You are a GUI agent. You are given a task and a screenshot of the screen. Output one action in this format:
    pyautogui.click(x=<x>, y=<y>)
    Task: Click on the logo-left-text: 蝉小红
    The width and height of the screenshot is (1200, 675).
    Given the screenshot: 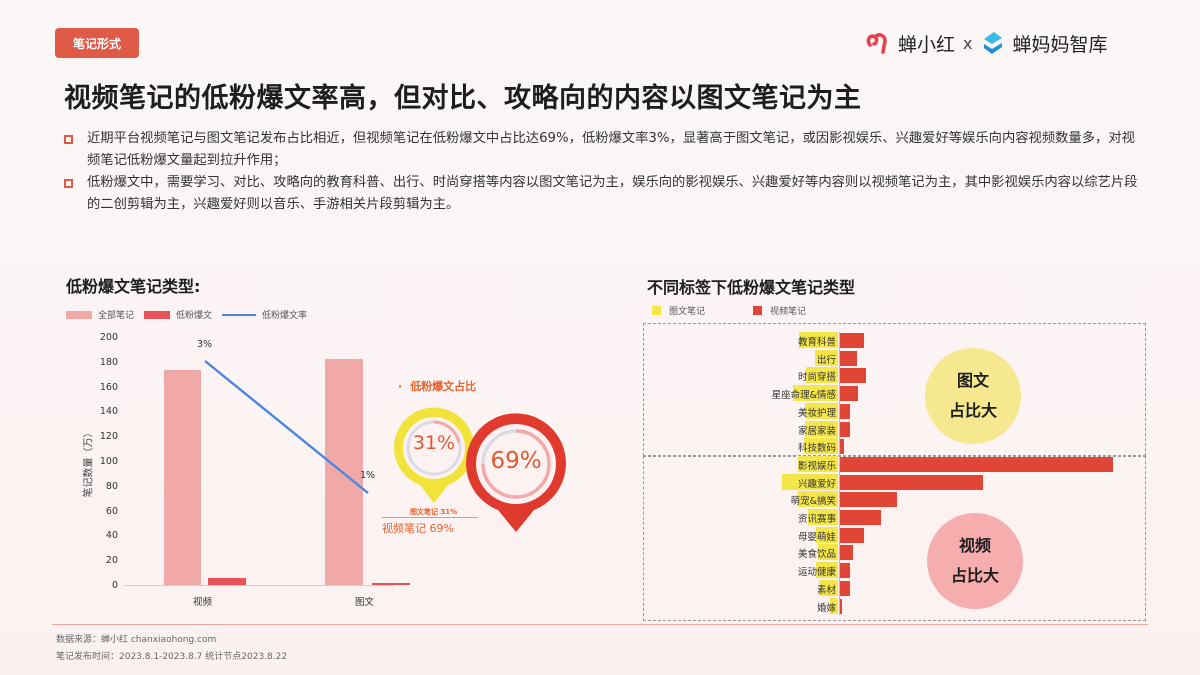 What is the action you would take?
    pyautogui.click(x=927, y=44)
    